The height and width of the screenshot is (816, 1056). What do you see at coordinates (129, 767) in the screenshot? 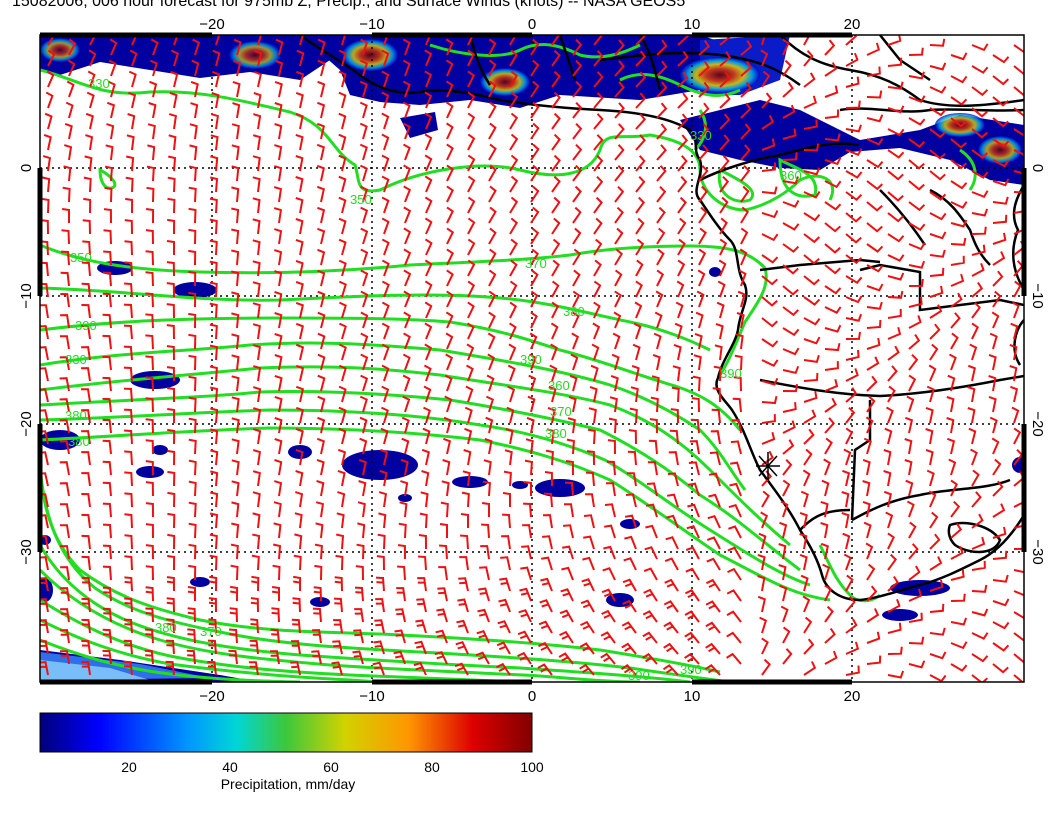
I see `colorbar-tick-label: 20` at bounding box center [129, 767].